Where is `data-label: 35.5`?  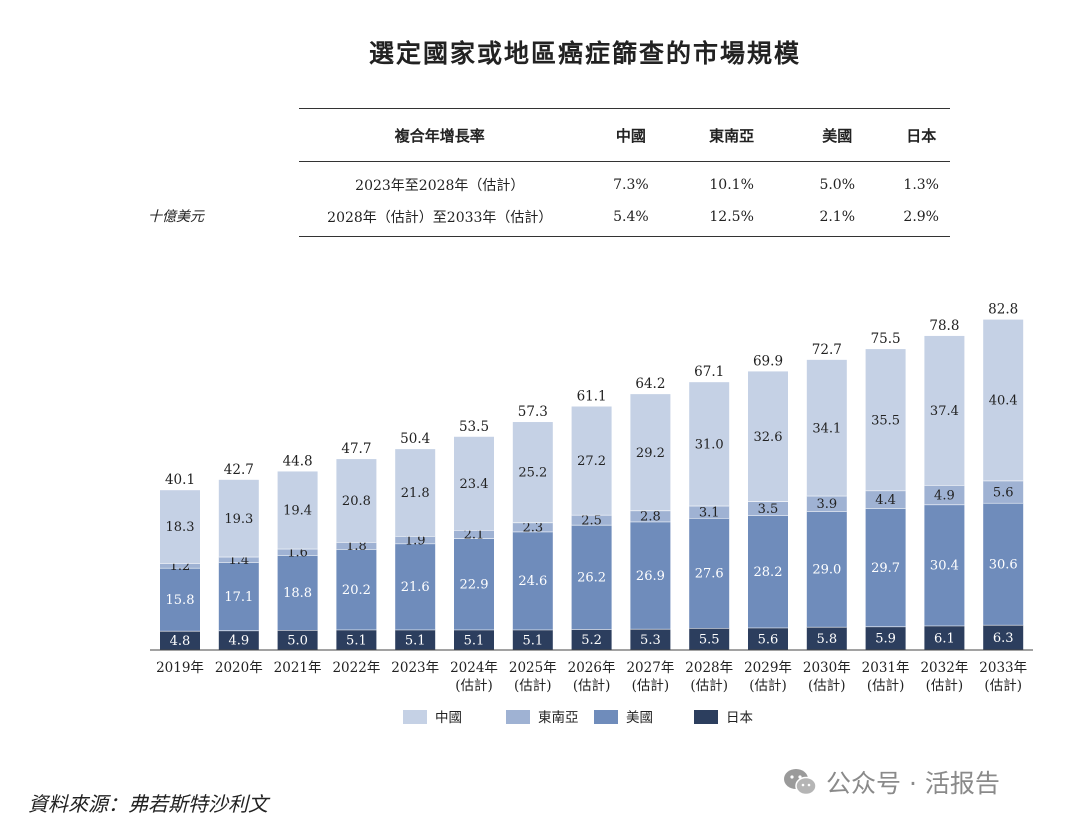
data-label: 35.5 is located at coordinates (885, 420).